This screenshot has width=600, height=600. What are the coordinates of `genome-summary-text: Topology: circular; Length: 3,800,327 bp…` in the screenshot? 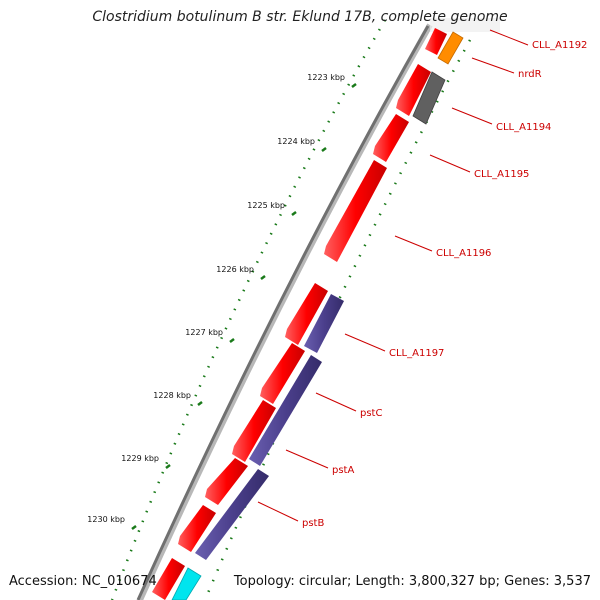 It's located at (412, 581).